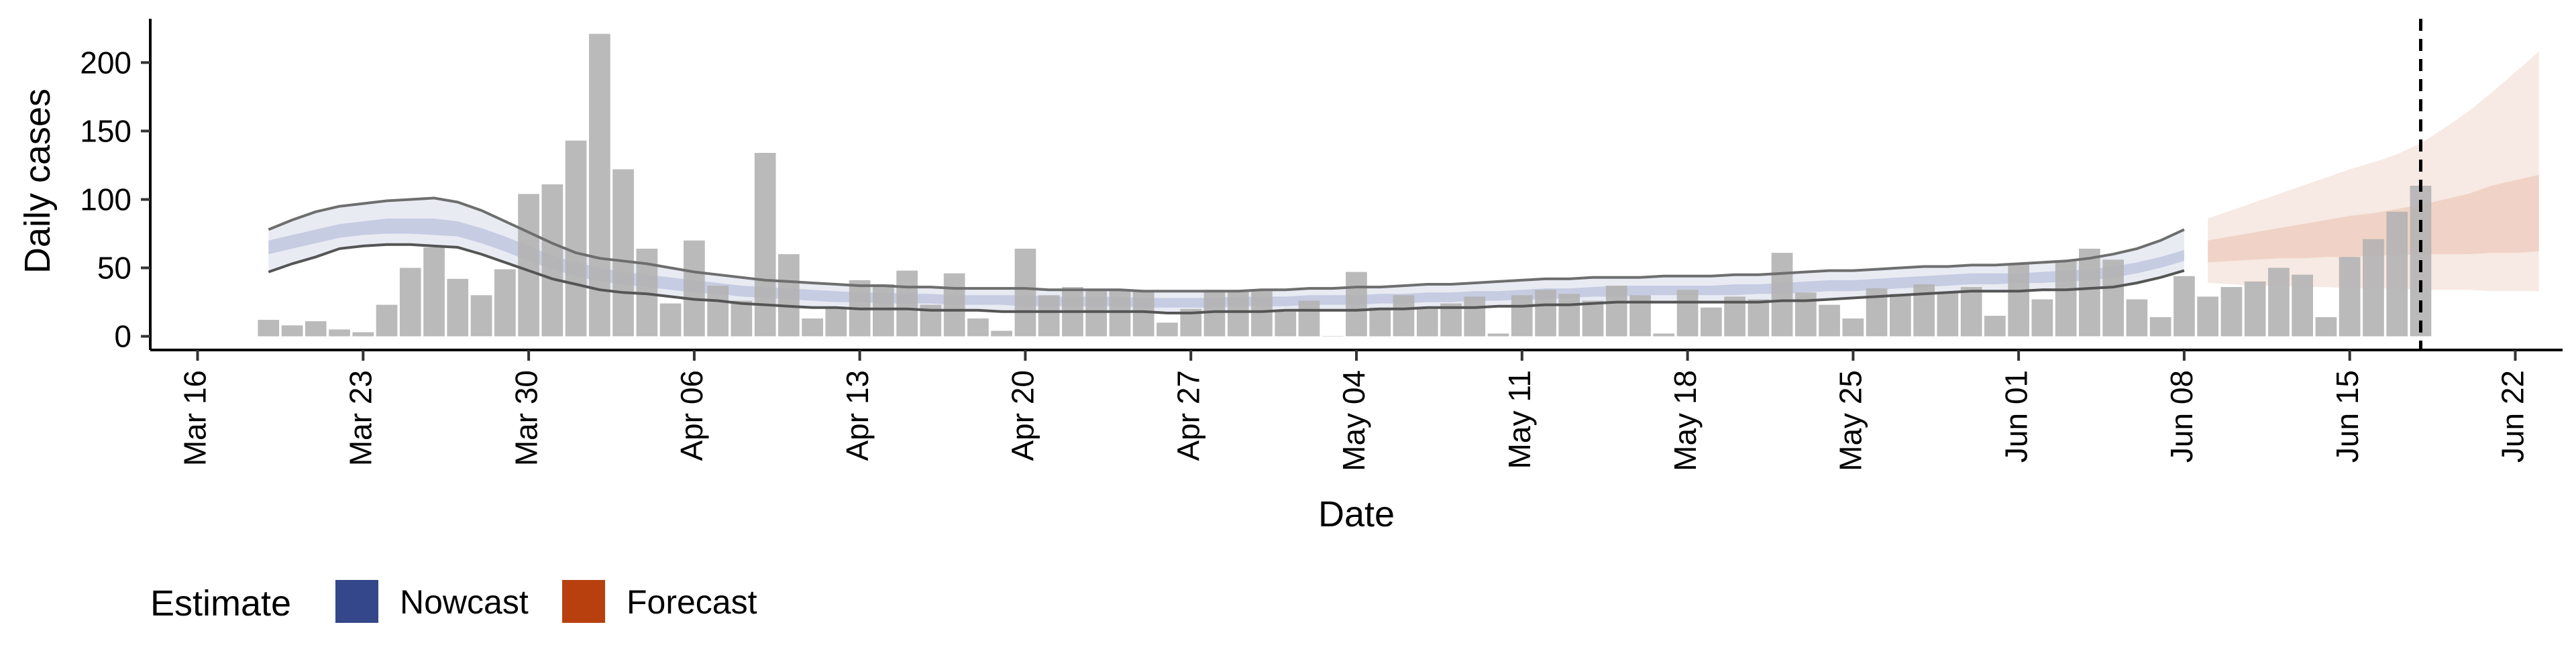 The width and height of the screenshot is (2576, 647). What do you see at coordinates (583, 602) in the screenshot?
I see `legend-key-forecast` at bounding box center [583, 602].